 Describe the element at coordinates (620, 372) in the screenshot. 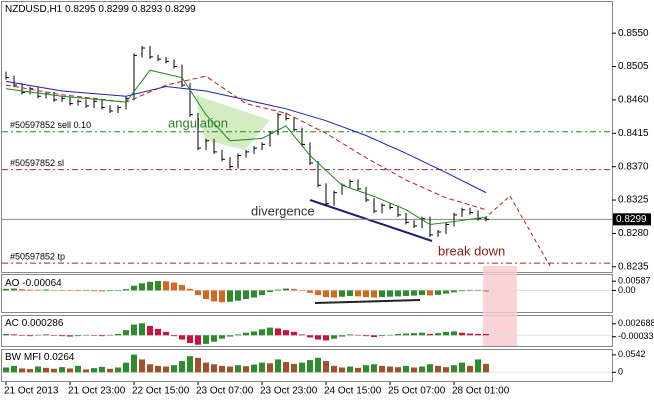

I see `y-tick-label: 0` at that location.